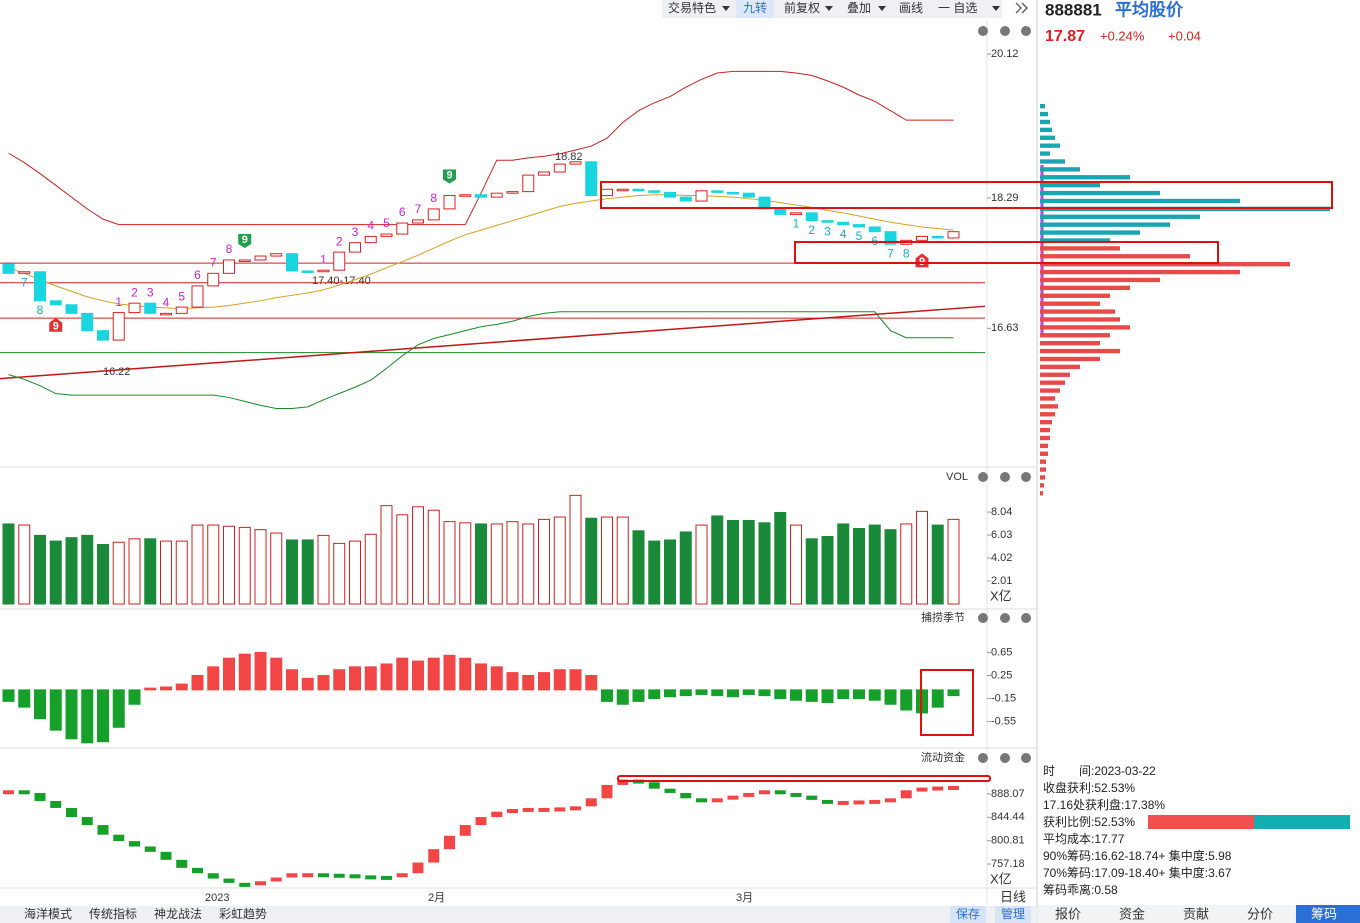  Describe the element at coordinates (957, 8) in the screenshot. I see `toolbar-item: 一 自选` at that location.